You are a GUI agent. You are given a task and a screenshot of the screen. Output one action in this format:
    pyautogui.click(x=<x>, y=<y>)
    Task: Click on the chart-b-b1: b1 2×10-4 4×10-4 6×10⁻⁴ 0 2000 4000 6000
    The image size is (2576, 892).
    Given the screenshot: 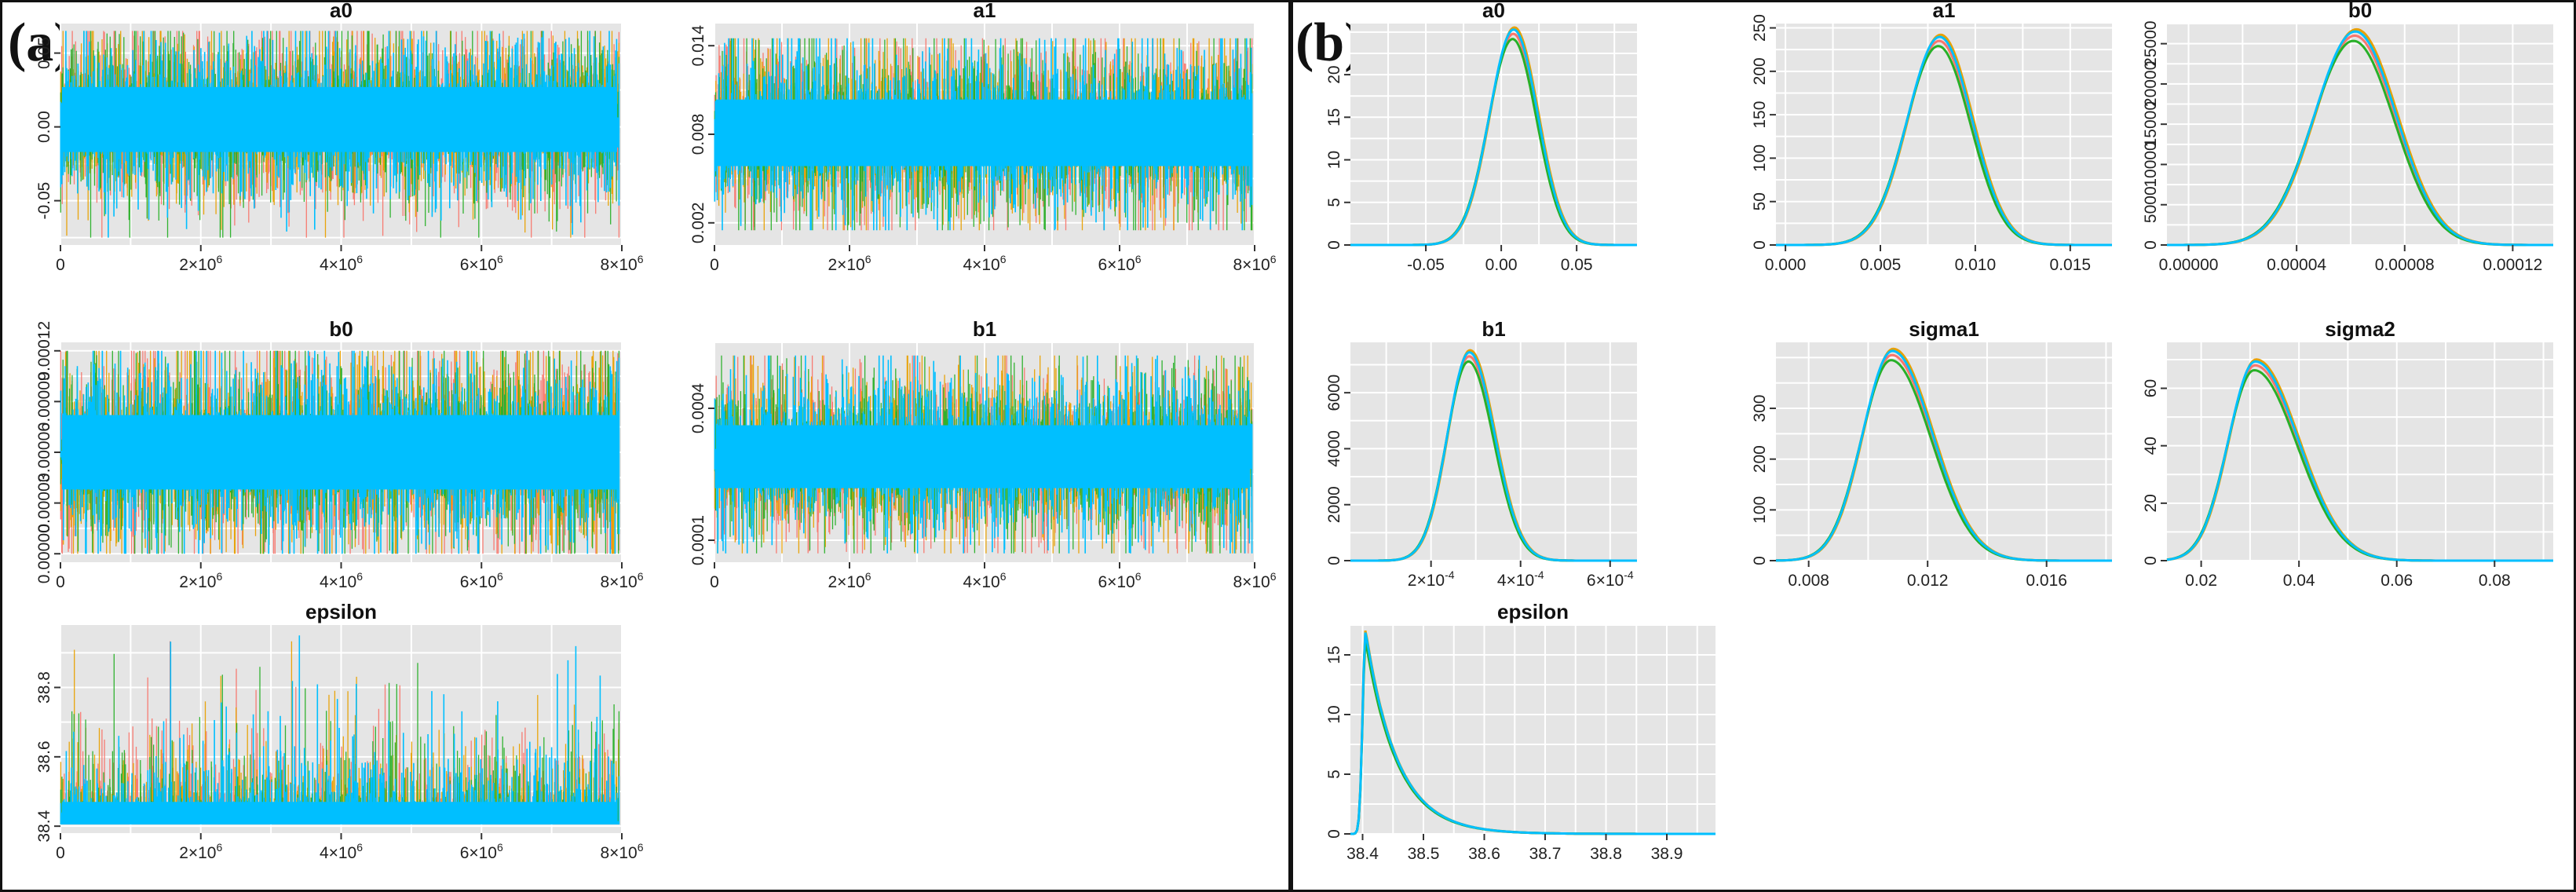 What is the action you would take?
    pyautogui.click(x=1481, y=453)
    